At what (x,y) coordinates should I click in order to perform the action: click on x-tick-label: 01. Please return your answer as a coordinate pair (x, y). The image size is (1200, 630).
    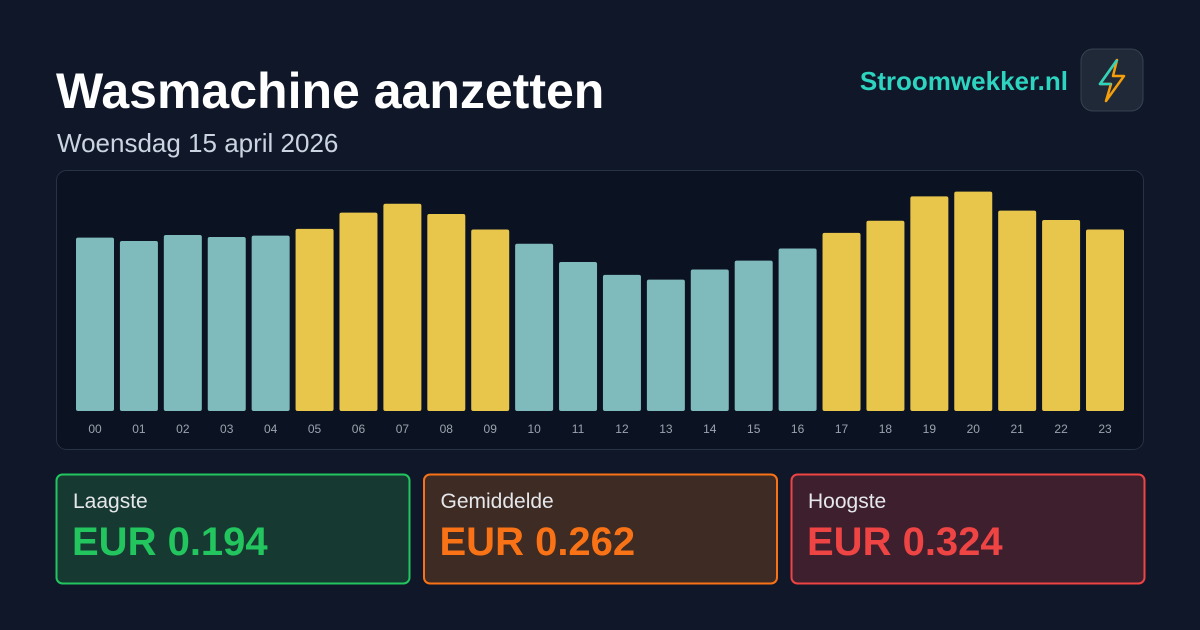
    Looking at the image, I should click on (139, 429).